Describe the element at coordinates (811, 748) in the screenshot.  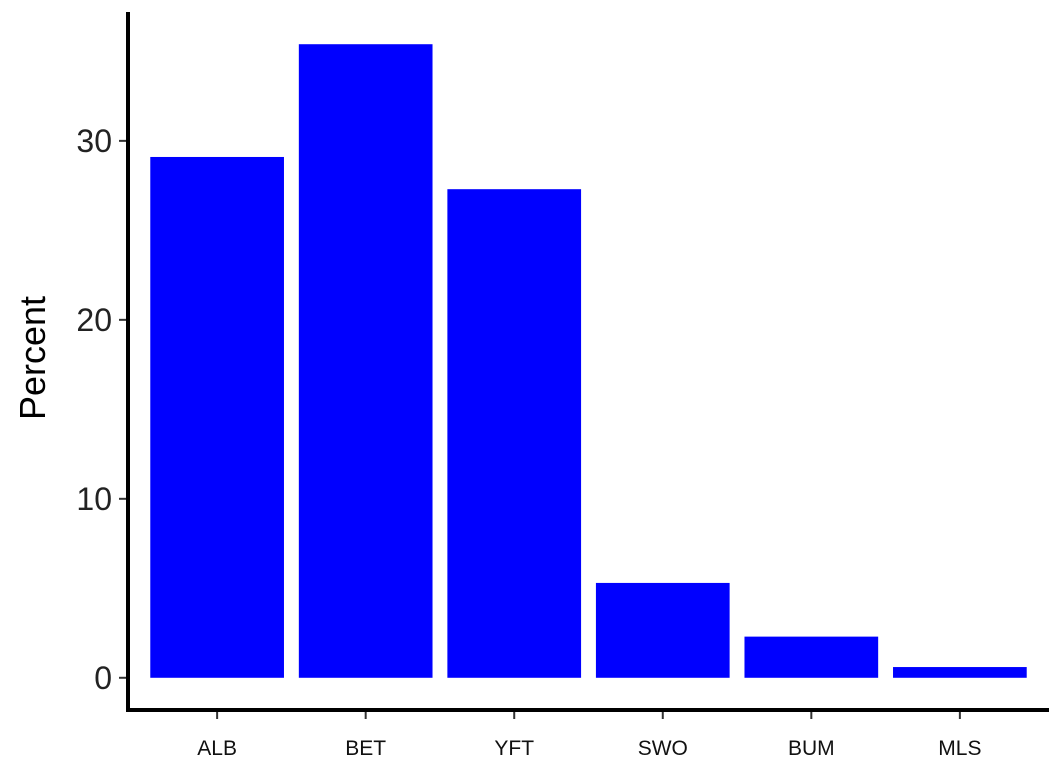
I see `x-tick-label: BUM` at that location.